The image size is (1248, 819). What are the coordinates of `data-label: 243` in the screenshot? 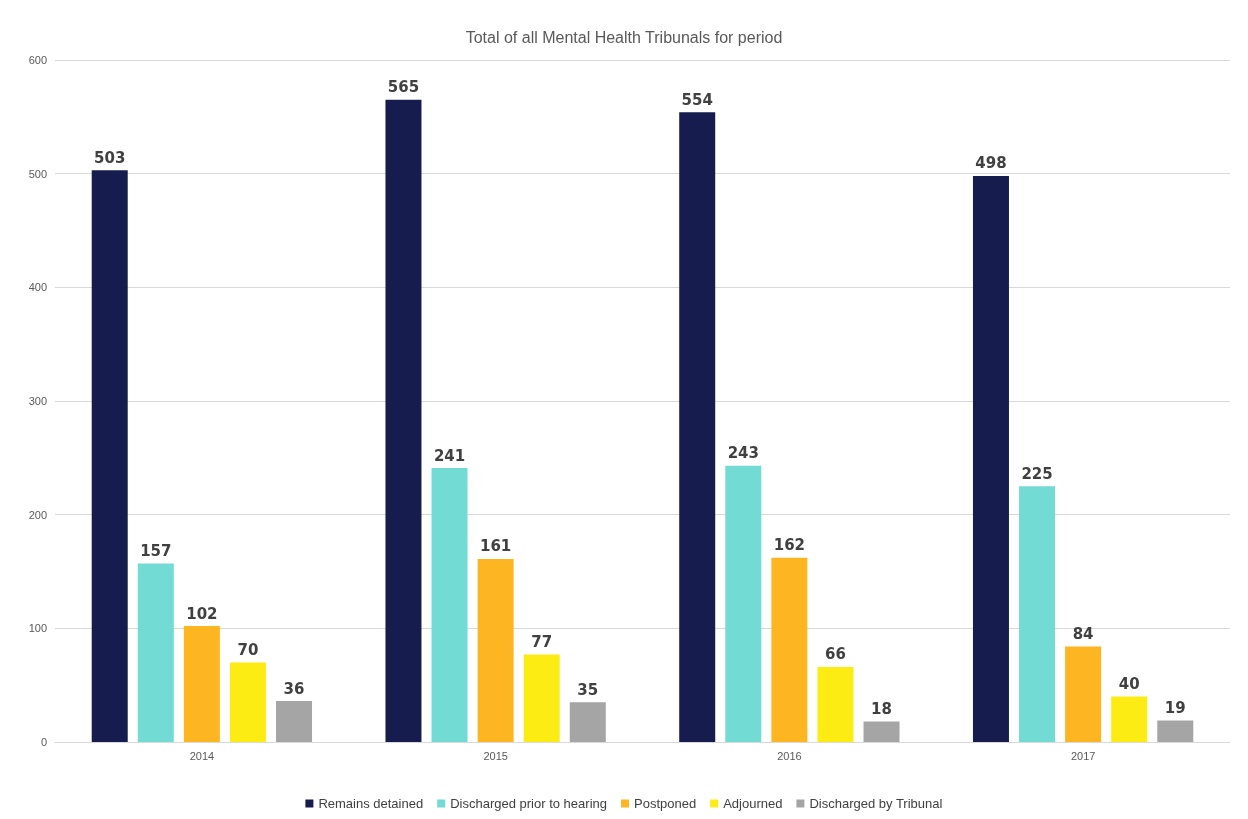 It's located at (743, 453).